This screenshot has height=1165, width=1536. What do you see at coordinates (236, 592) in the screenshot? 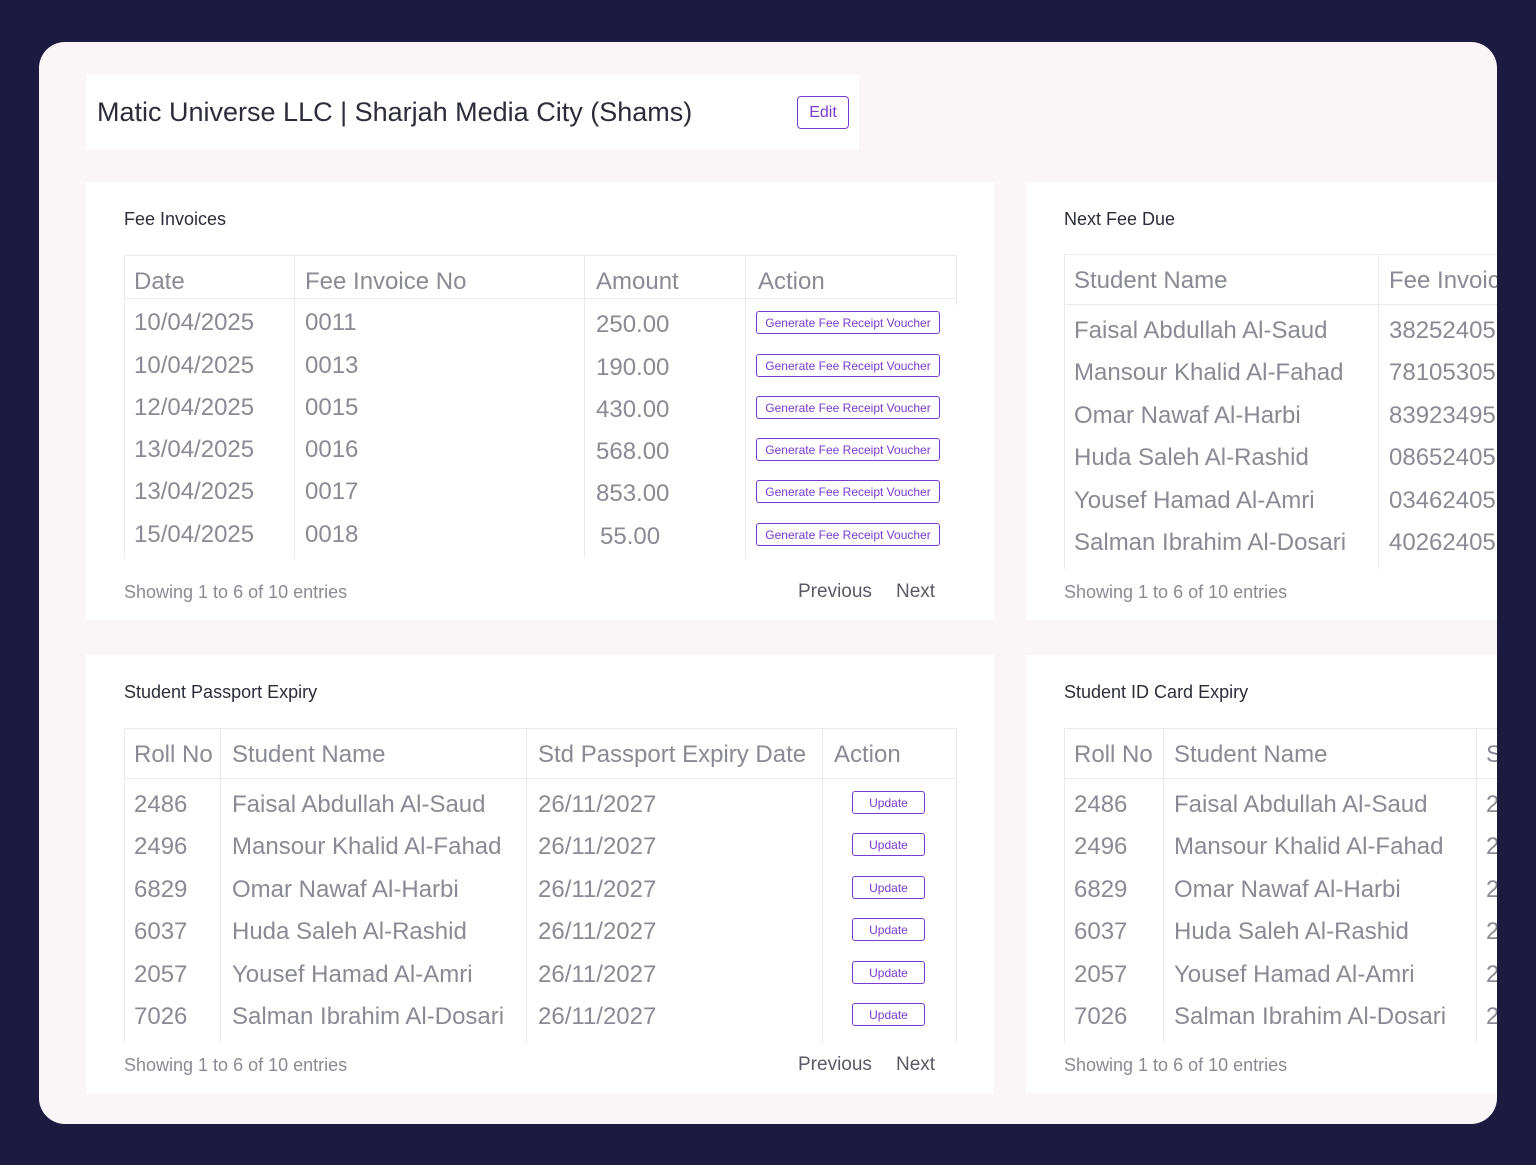
I see `fee-invoices-footer: Showing 1 to 6 of 10 entries` at bounding box center [236, 592].